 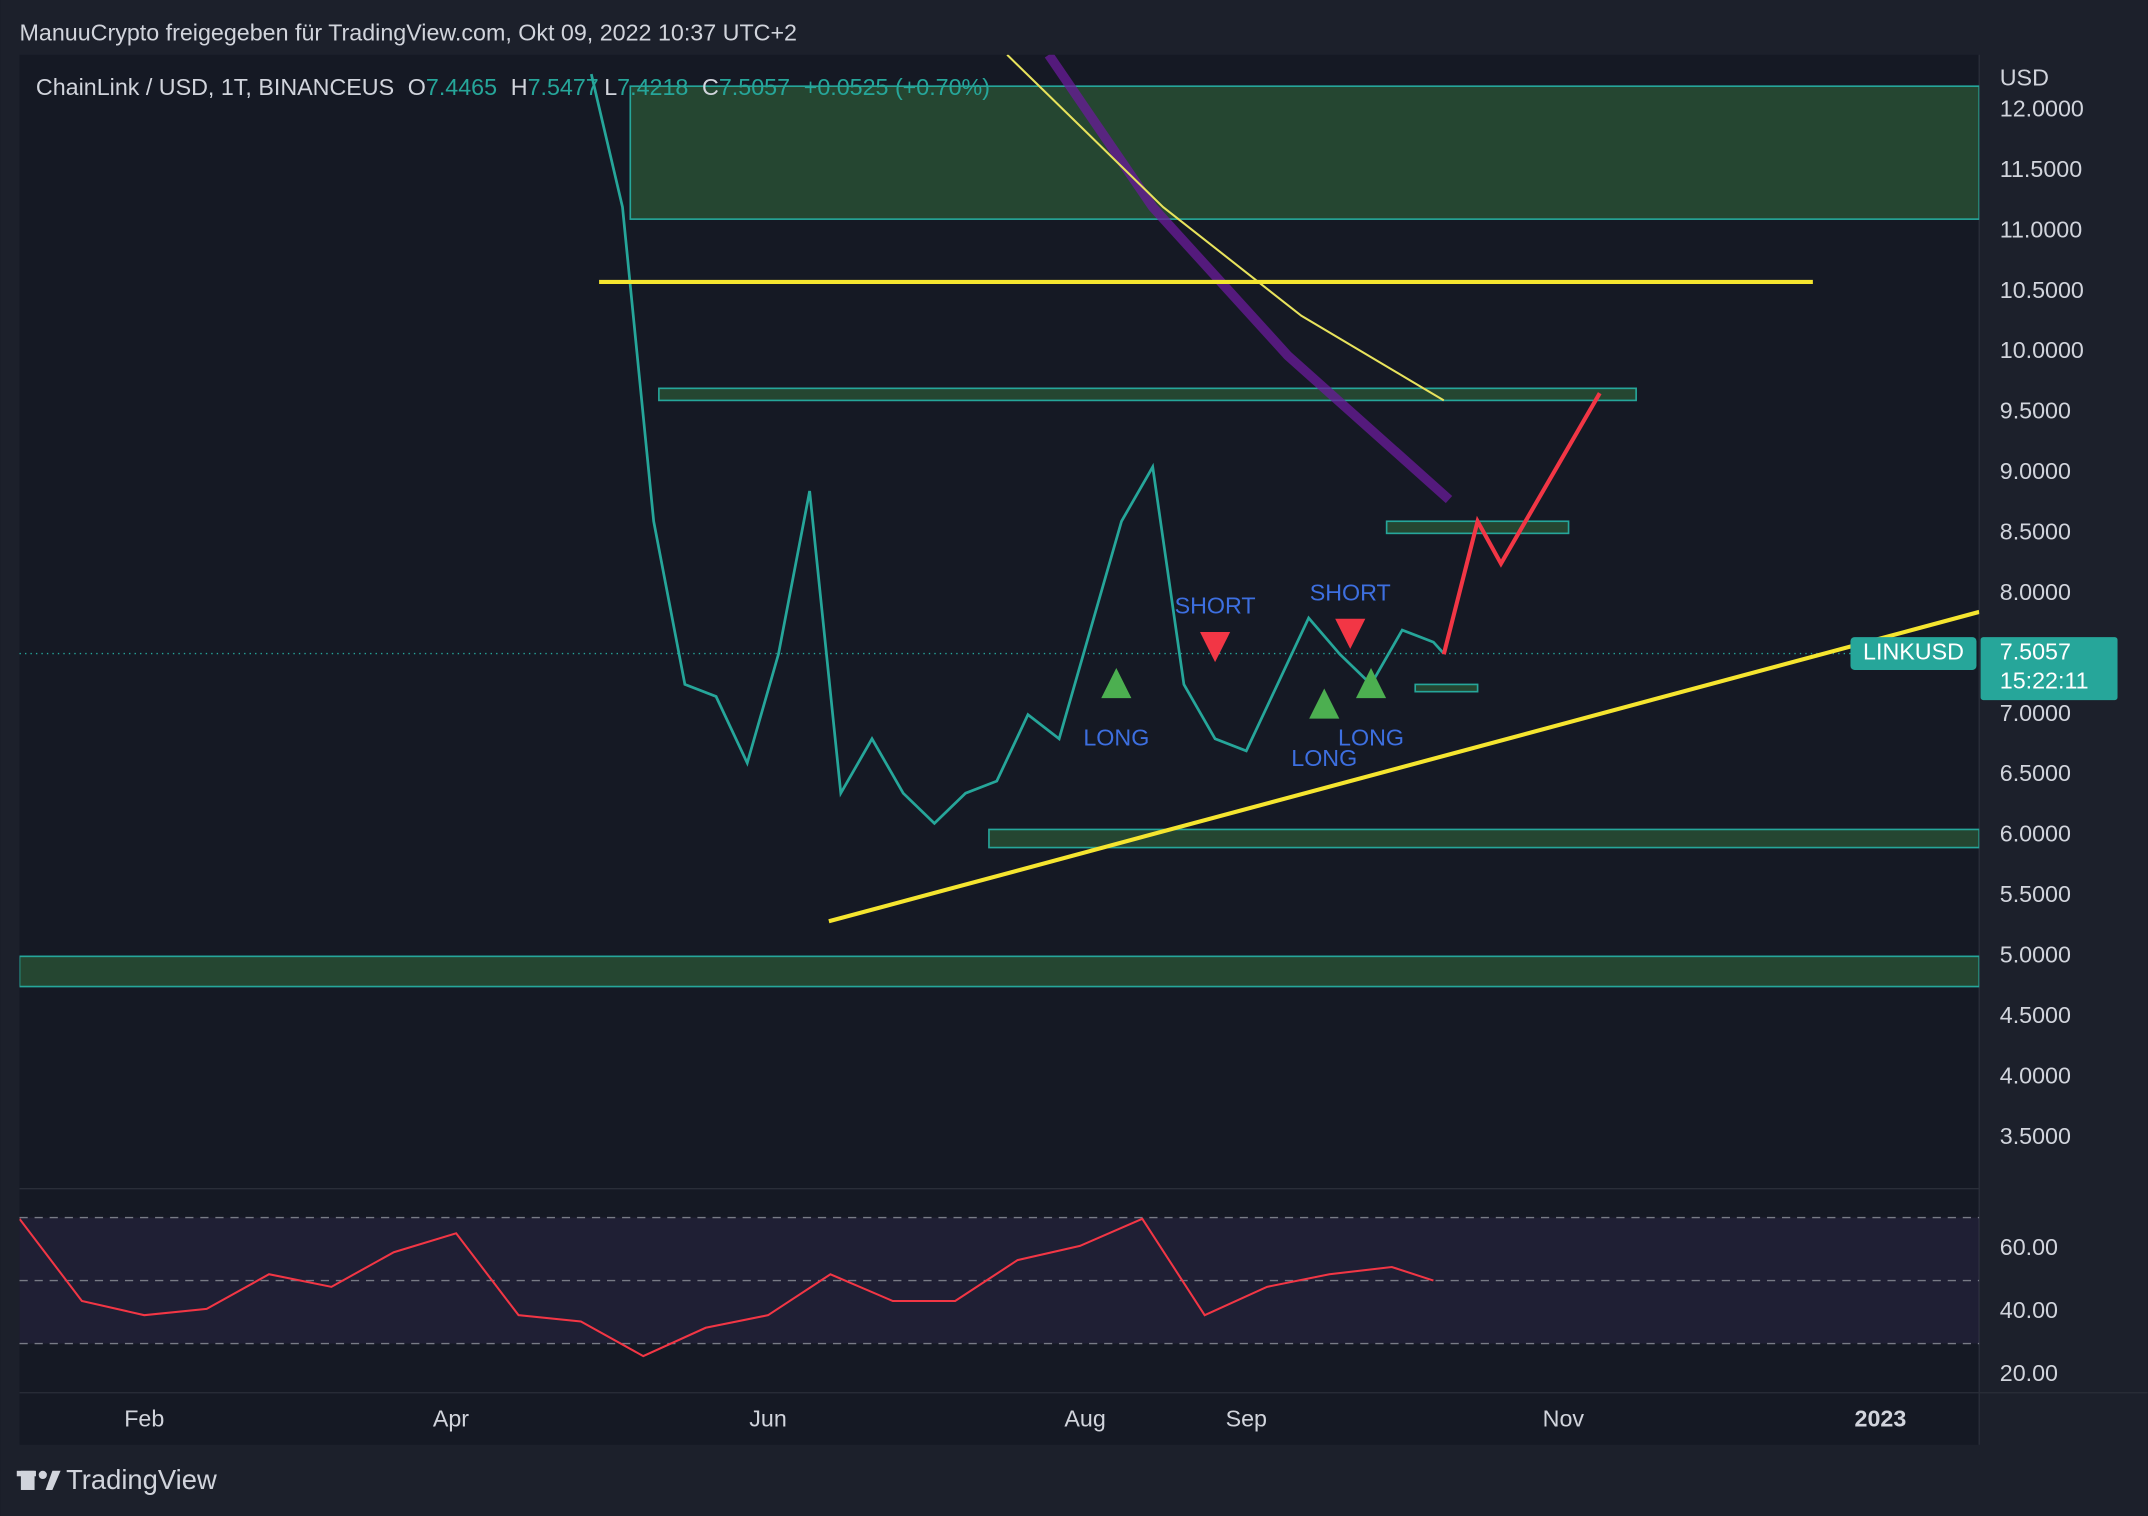 What do you see at coordinates (144, 1418) in the screenshot?
I see `x-tick-label: Feb` at bounding box center [144, 1418].